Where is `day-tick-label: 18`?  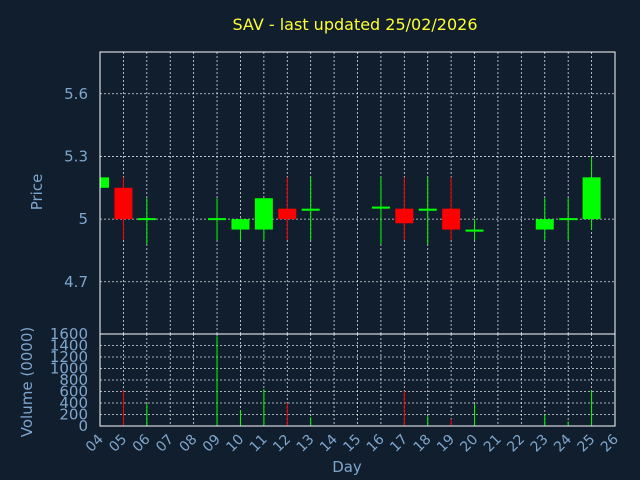
day-tick-label: 18 is located at coordinates (423, 444).